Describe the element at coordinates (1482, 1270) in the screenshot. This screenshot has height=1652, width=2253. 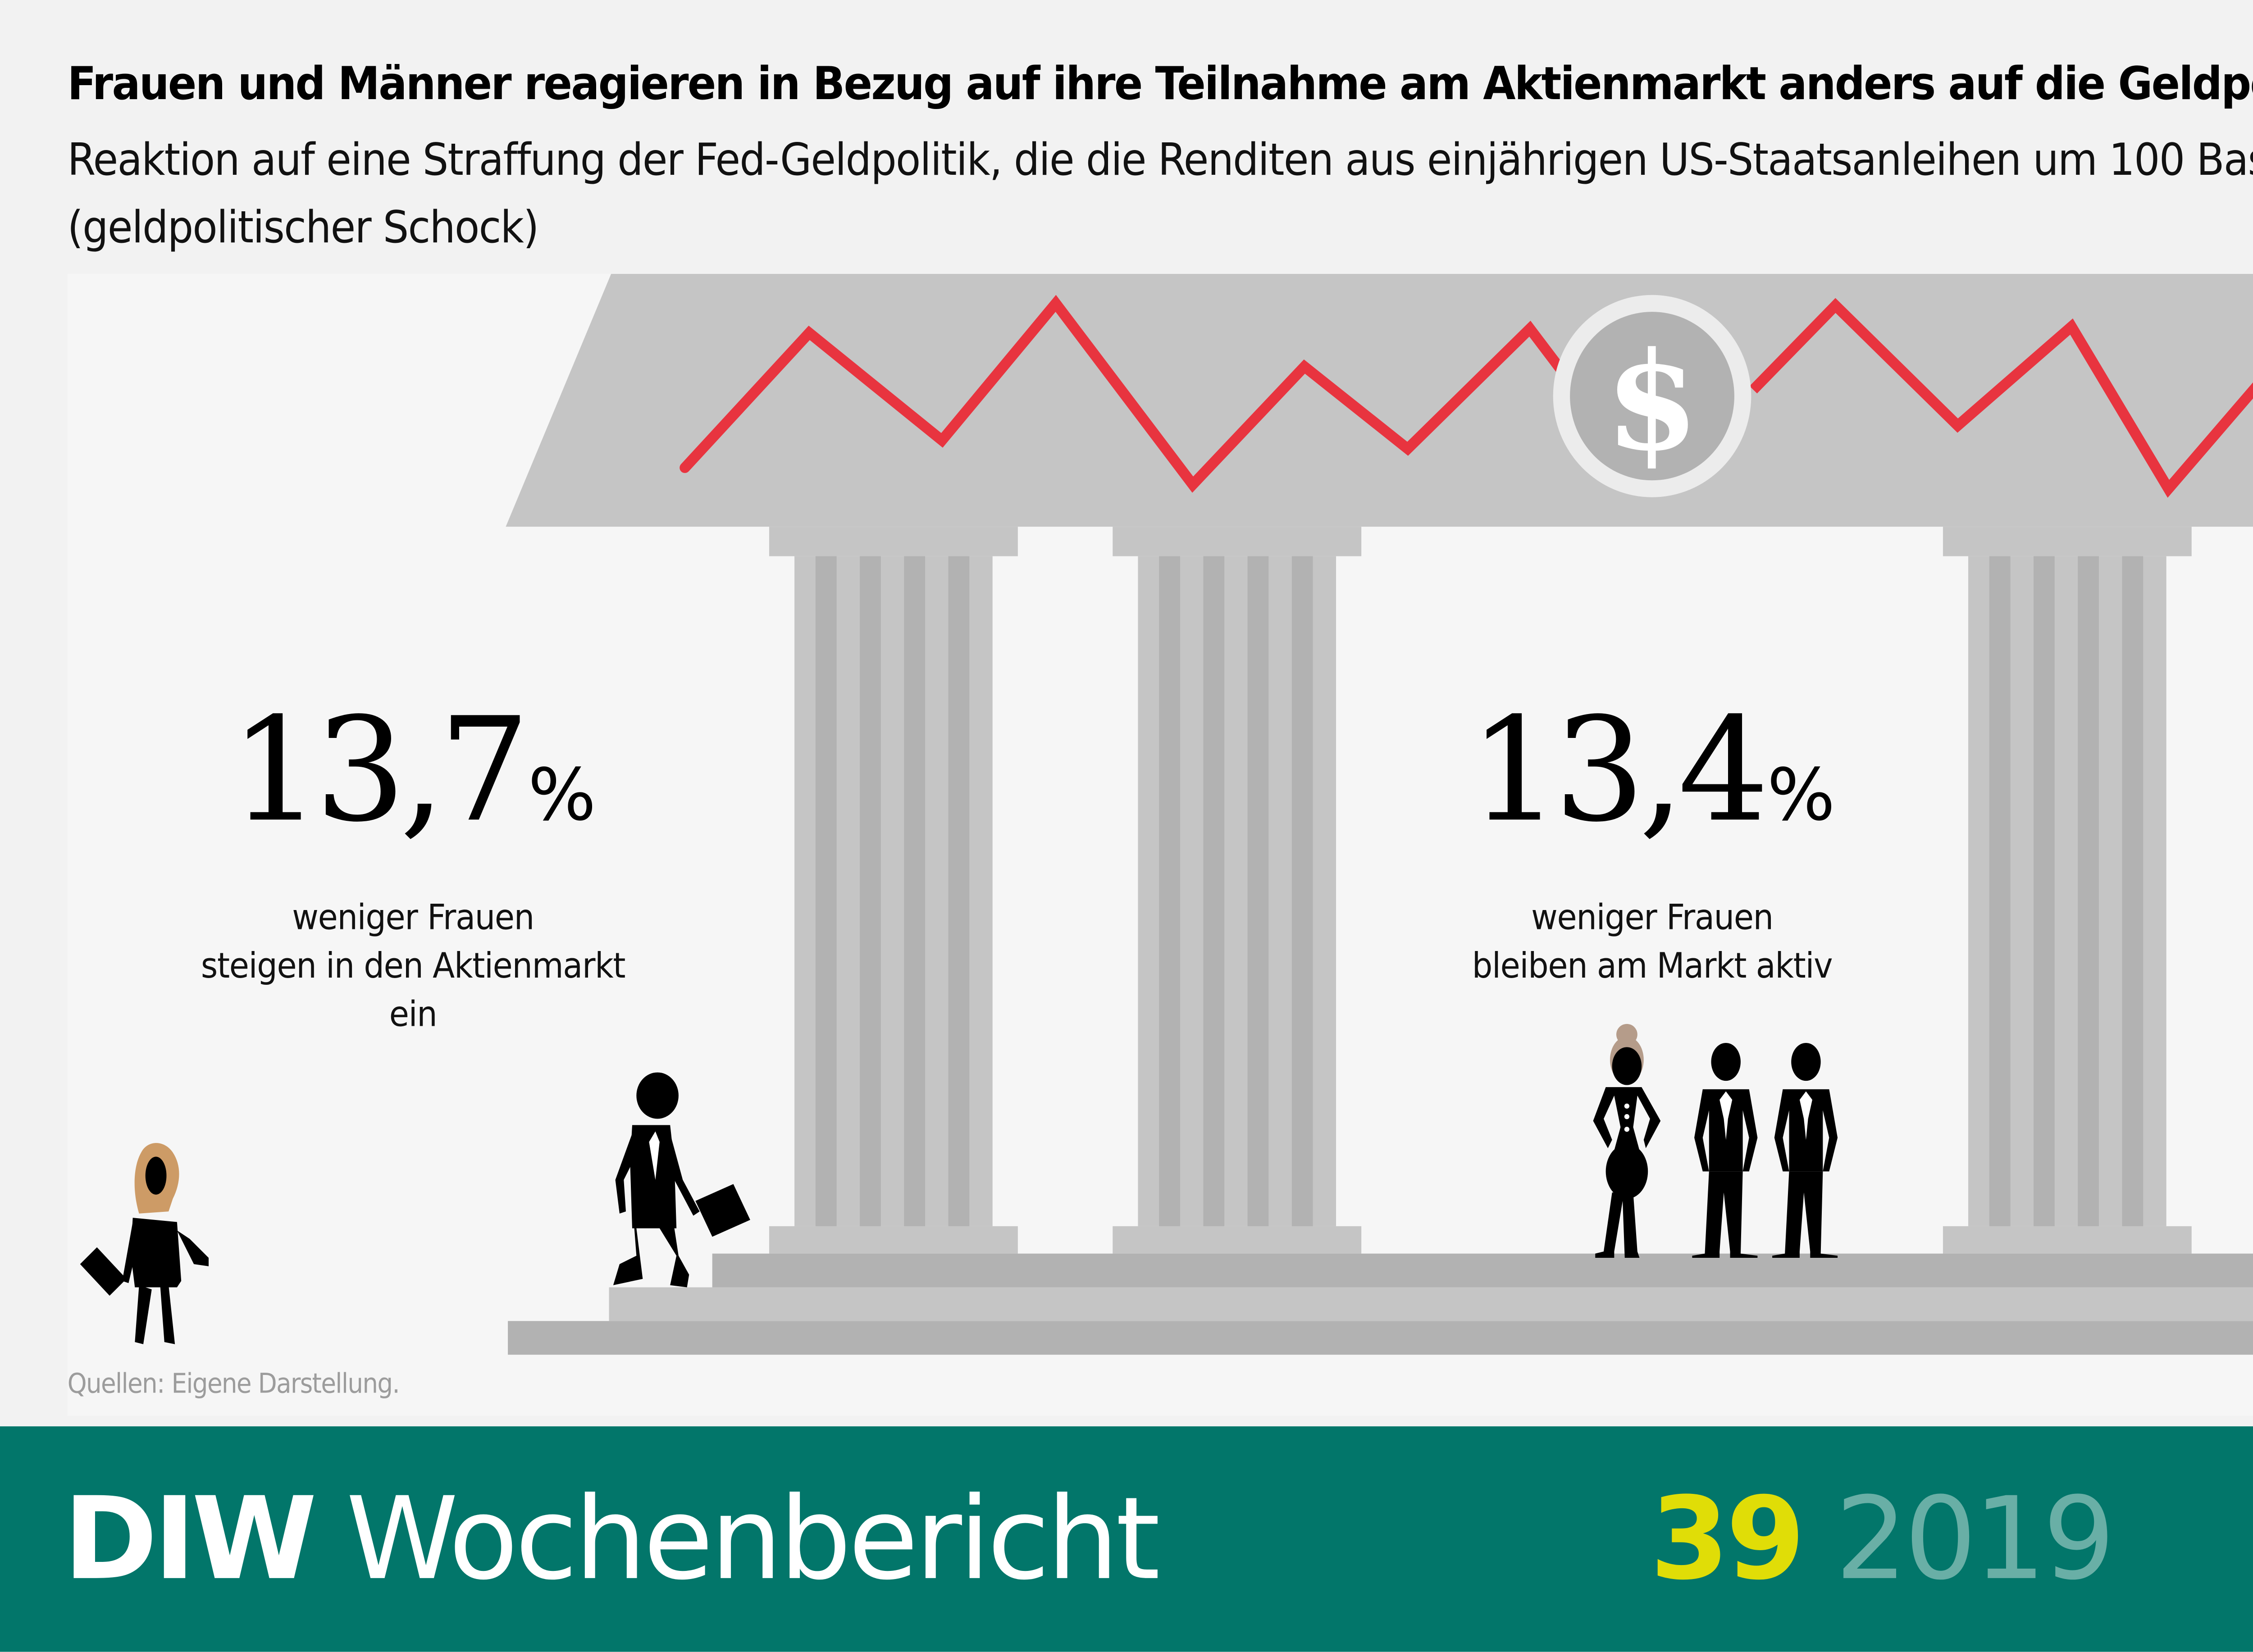
I see `step-top` at that location.